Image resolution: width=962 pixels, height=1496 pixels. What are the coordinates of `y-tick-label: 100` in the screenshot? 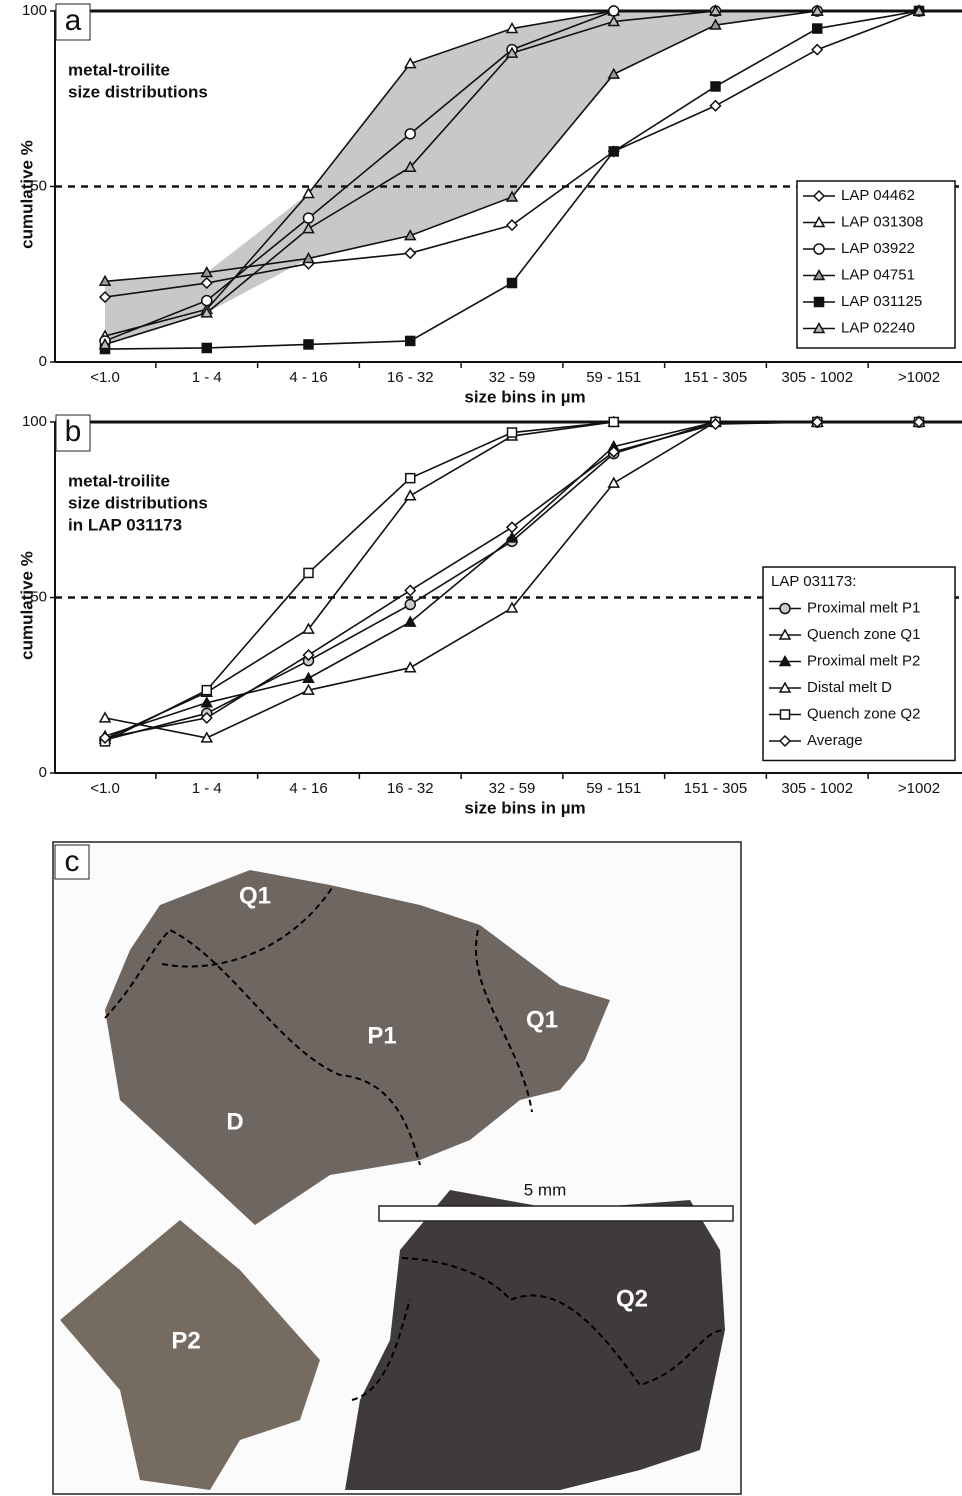 It's located at (34, 10).